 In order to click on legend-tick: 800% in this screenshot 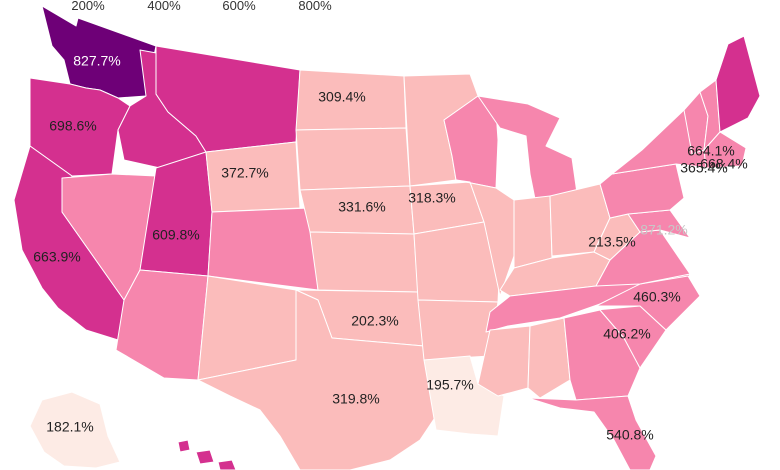, I will do `click(315, 6)`.